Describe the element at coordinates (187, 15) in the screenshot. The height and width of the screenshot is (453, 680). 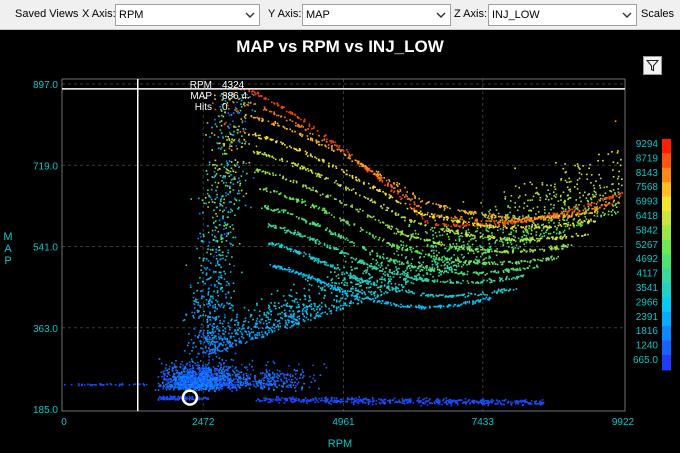
I see `x-axis-select: RPM` at that location.